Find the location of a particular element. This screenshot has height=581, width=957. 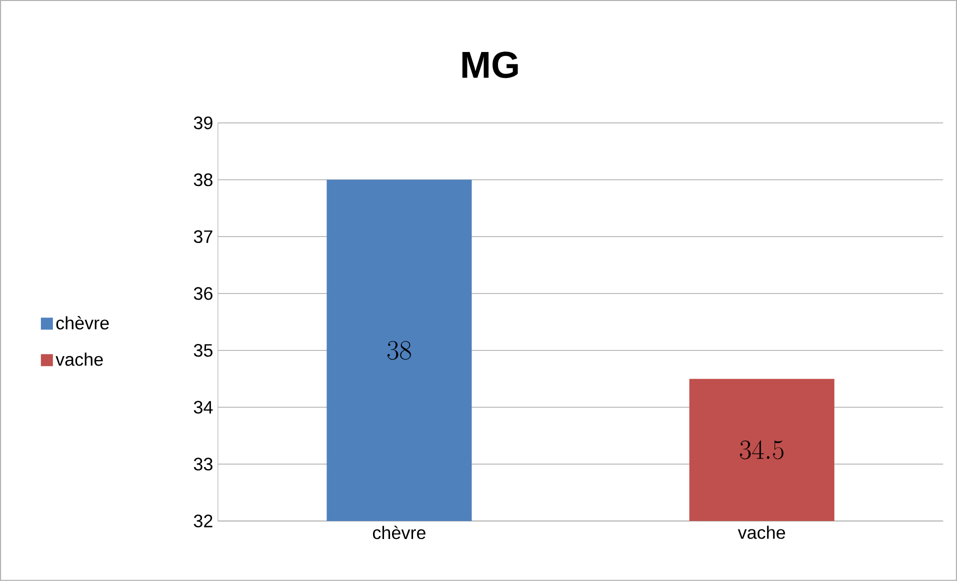

y-tick-label: 36 is located at coordinates (203, 293).